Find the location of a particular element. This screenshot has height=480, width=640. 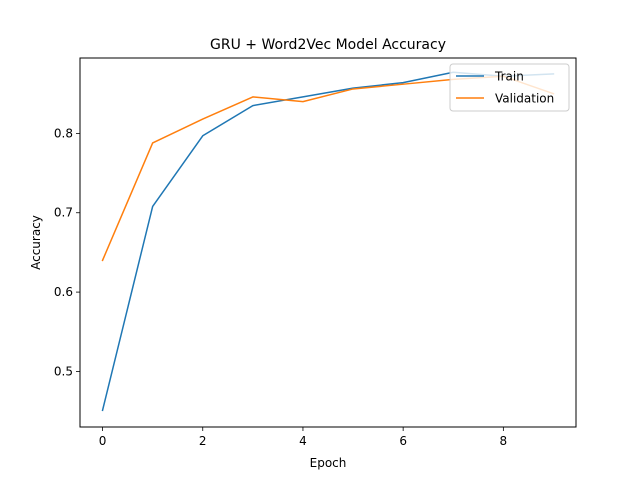

legend-label-train: Train is located at coordinates (509, 77).